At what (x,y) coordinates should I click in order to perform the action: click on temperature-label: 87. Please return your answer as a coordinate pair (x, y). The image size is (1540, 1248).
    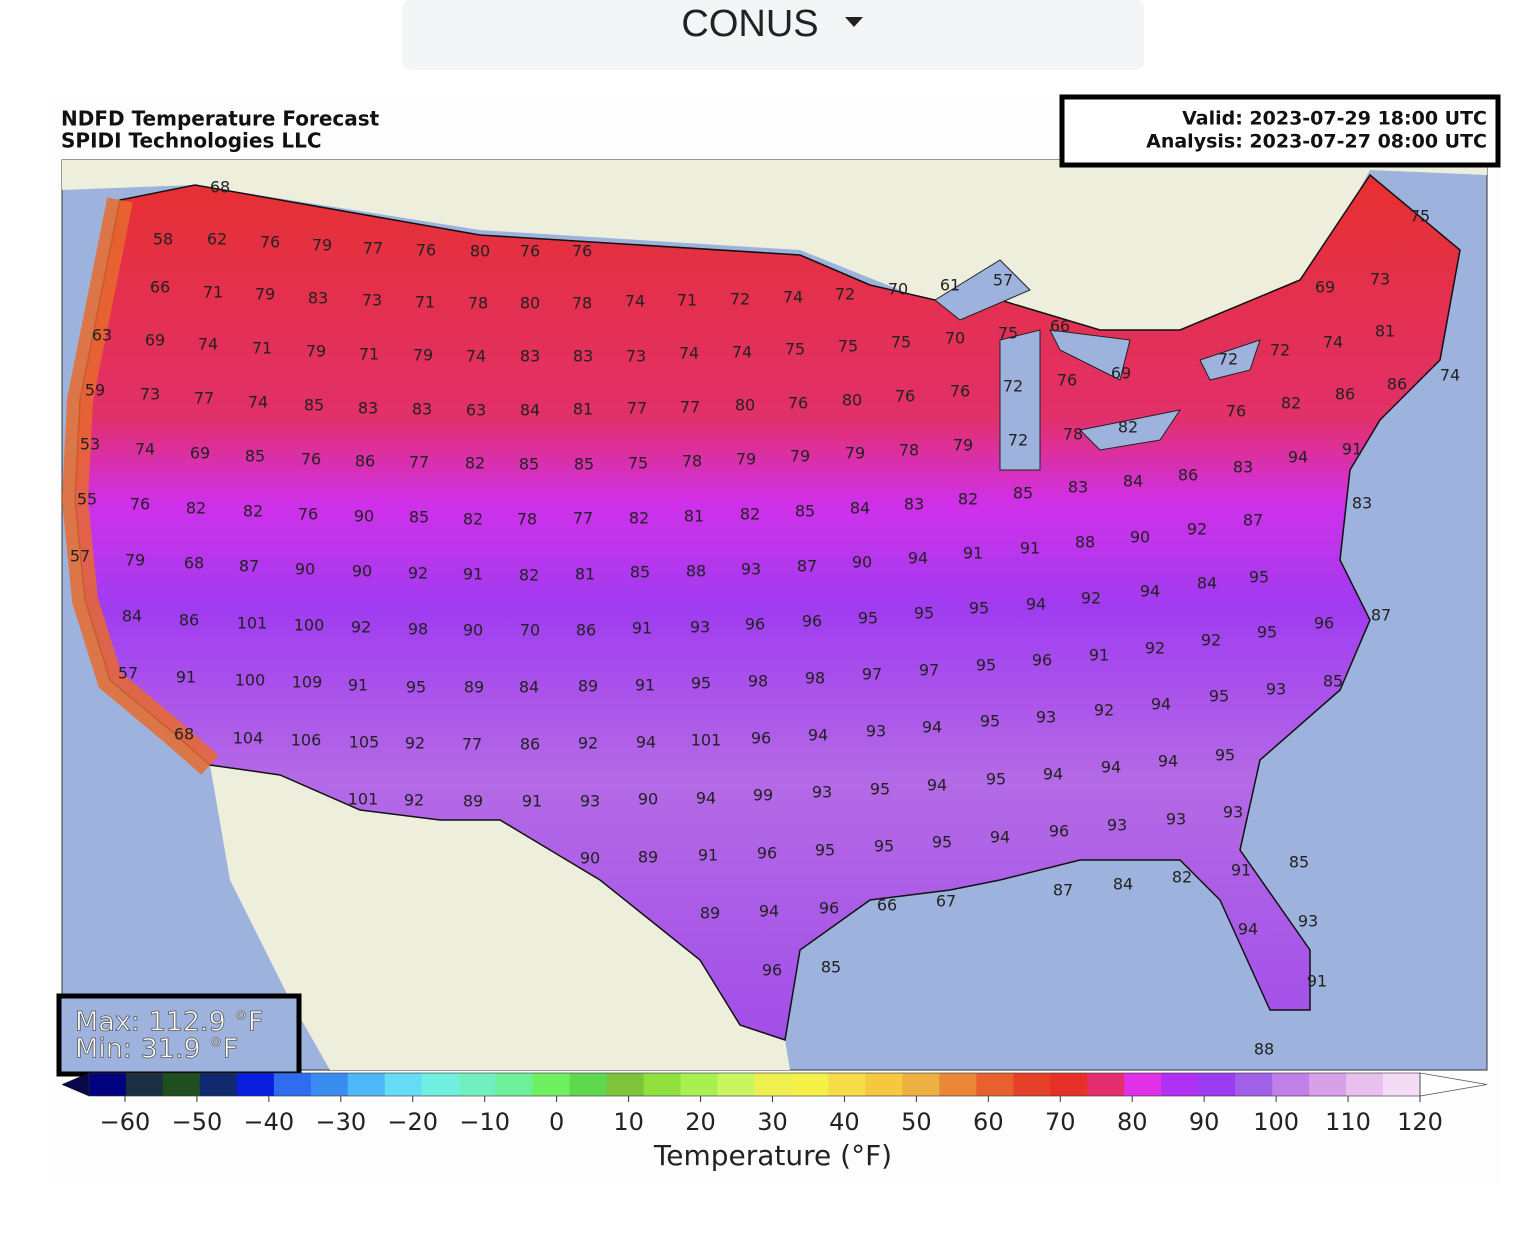
    Looking at the image, I should click on (1253, 520).